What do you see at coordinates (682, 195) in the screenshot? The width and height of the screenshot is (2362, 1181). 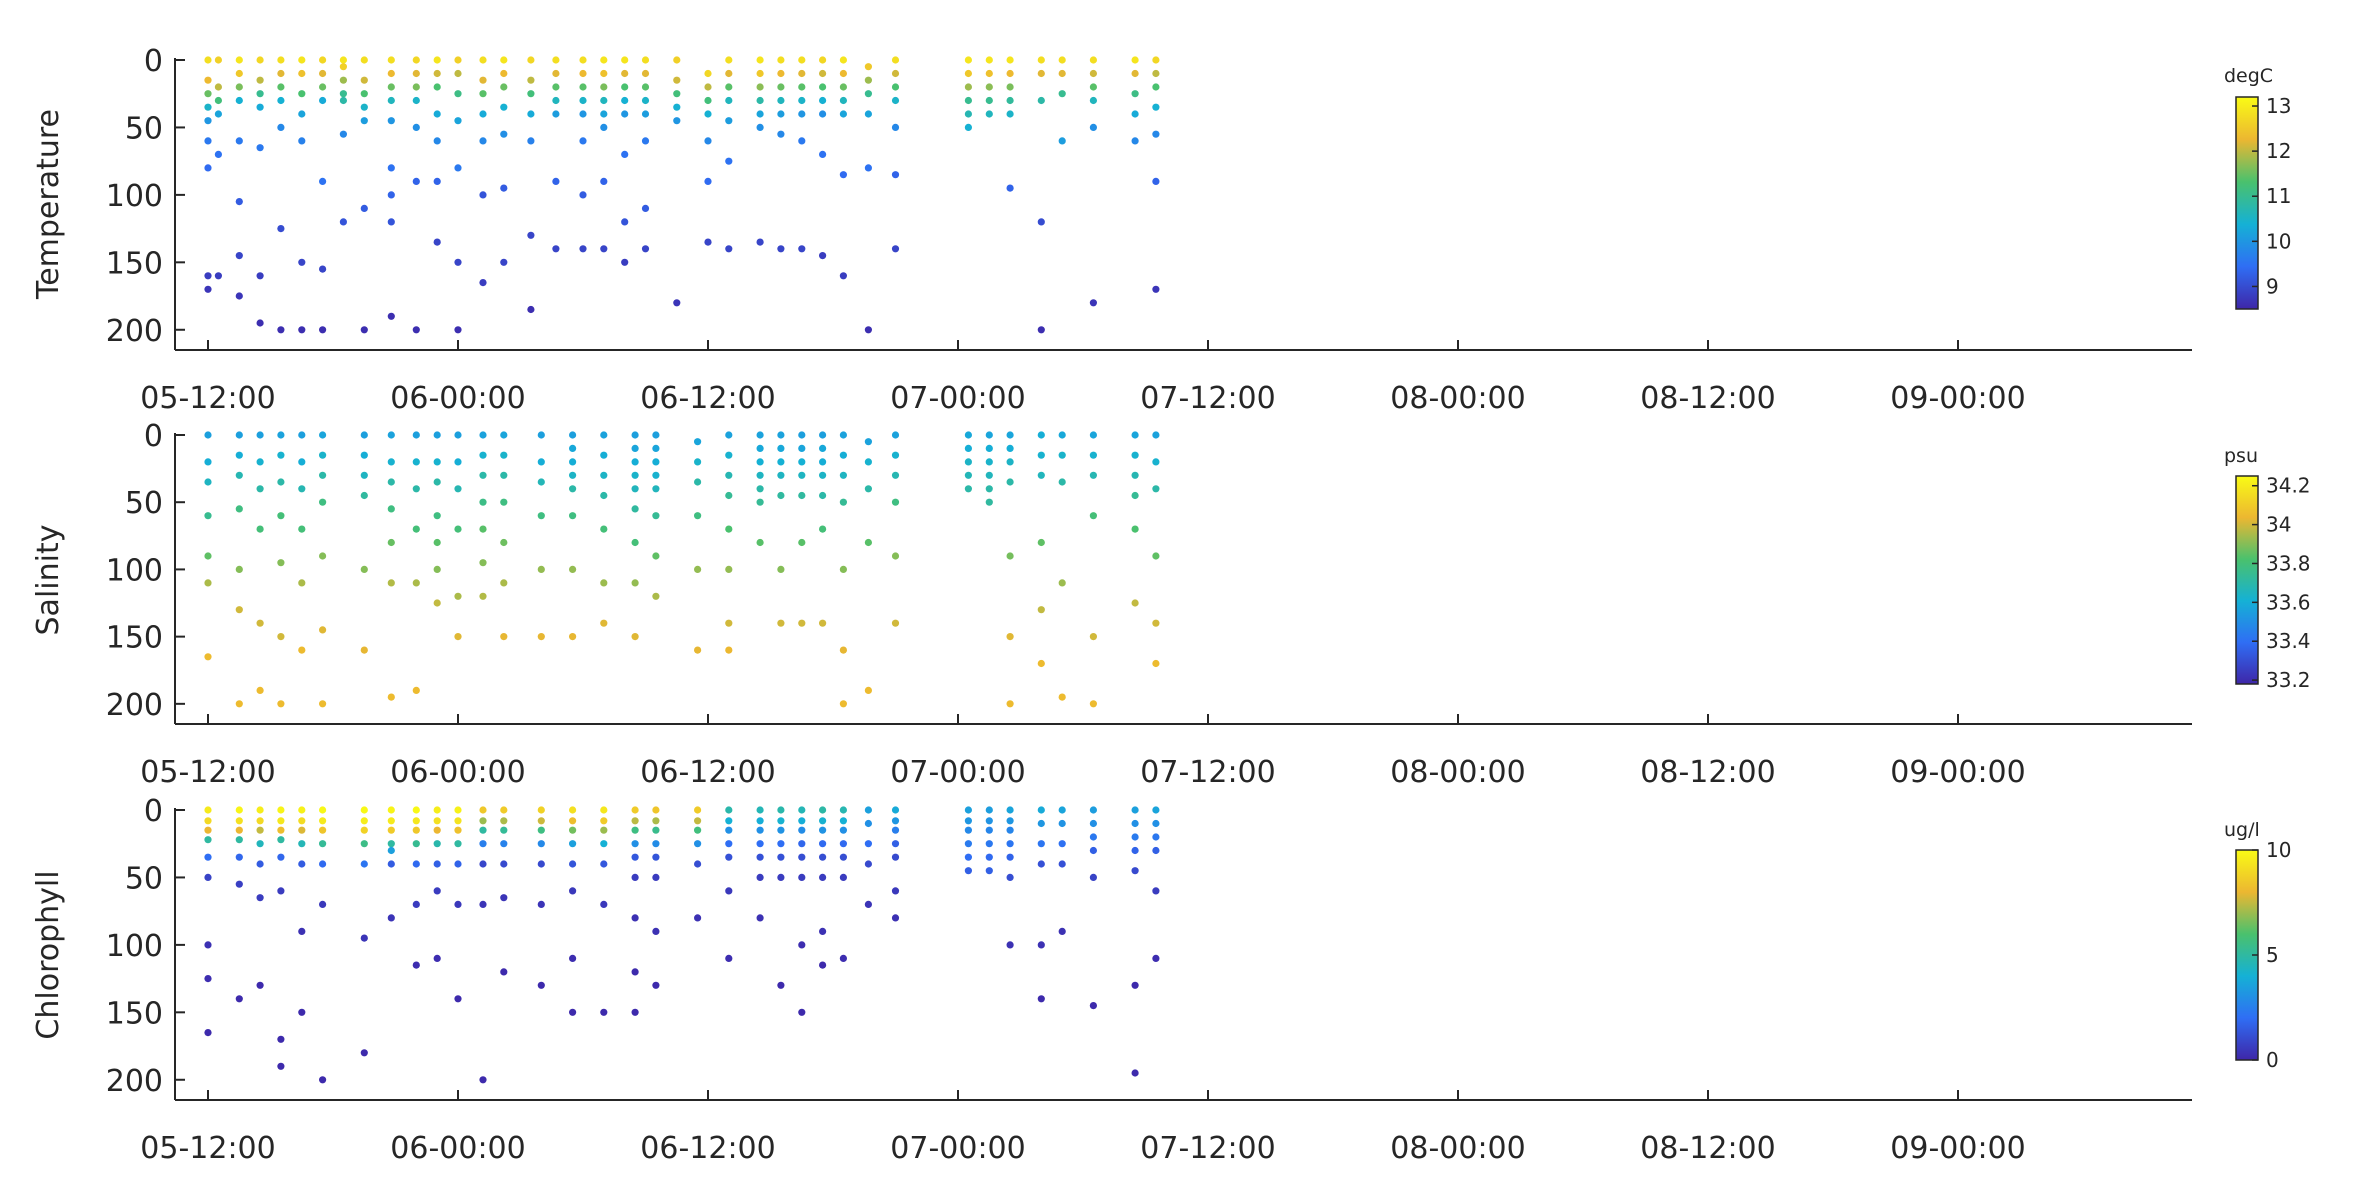 I see `data-points` at bounding box center [682, 195].